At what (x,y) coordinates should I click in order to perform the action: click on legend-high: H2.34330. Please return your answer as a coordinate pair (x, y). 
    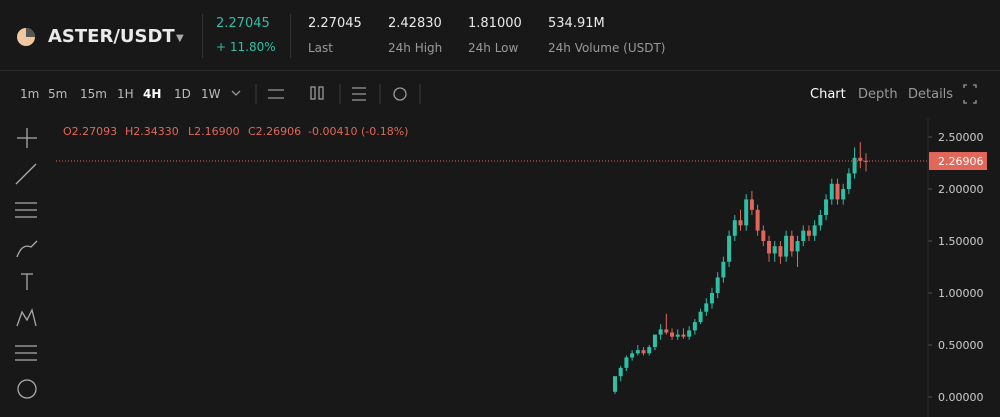
    Looking at the image, I should click on (152, 131).